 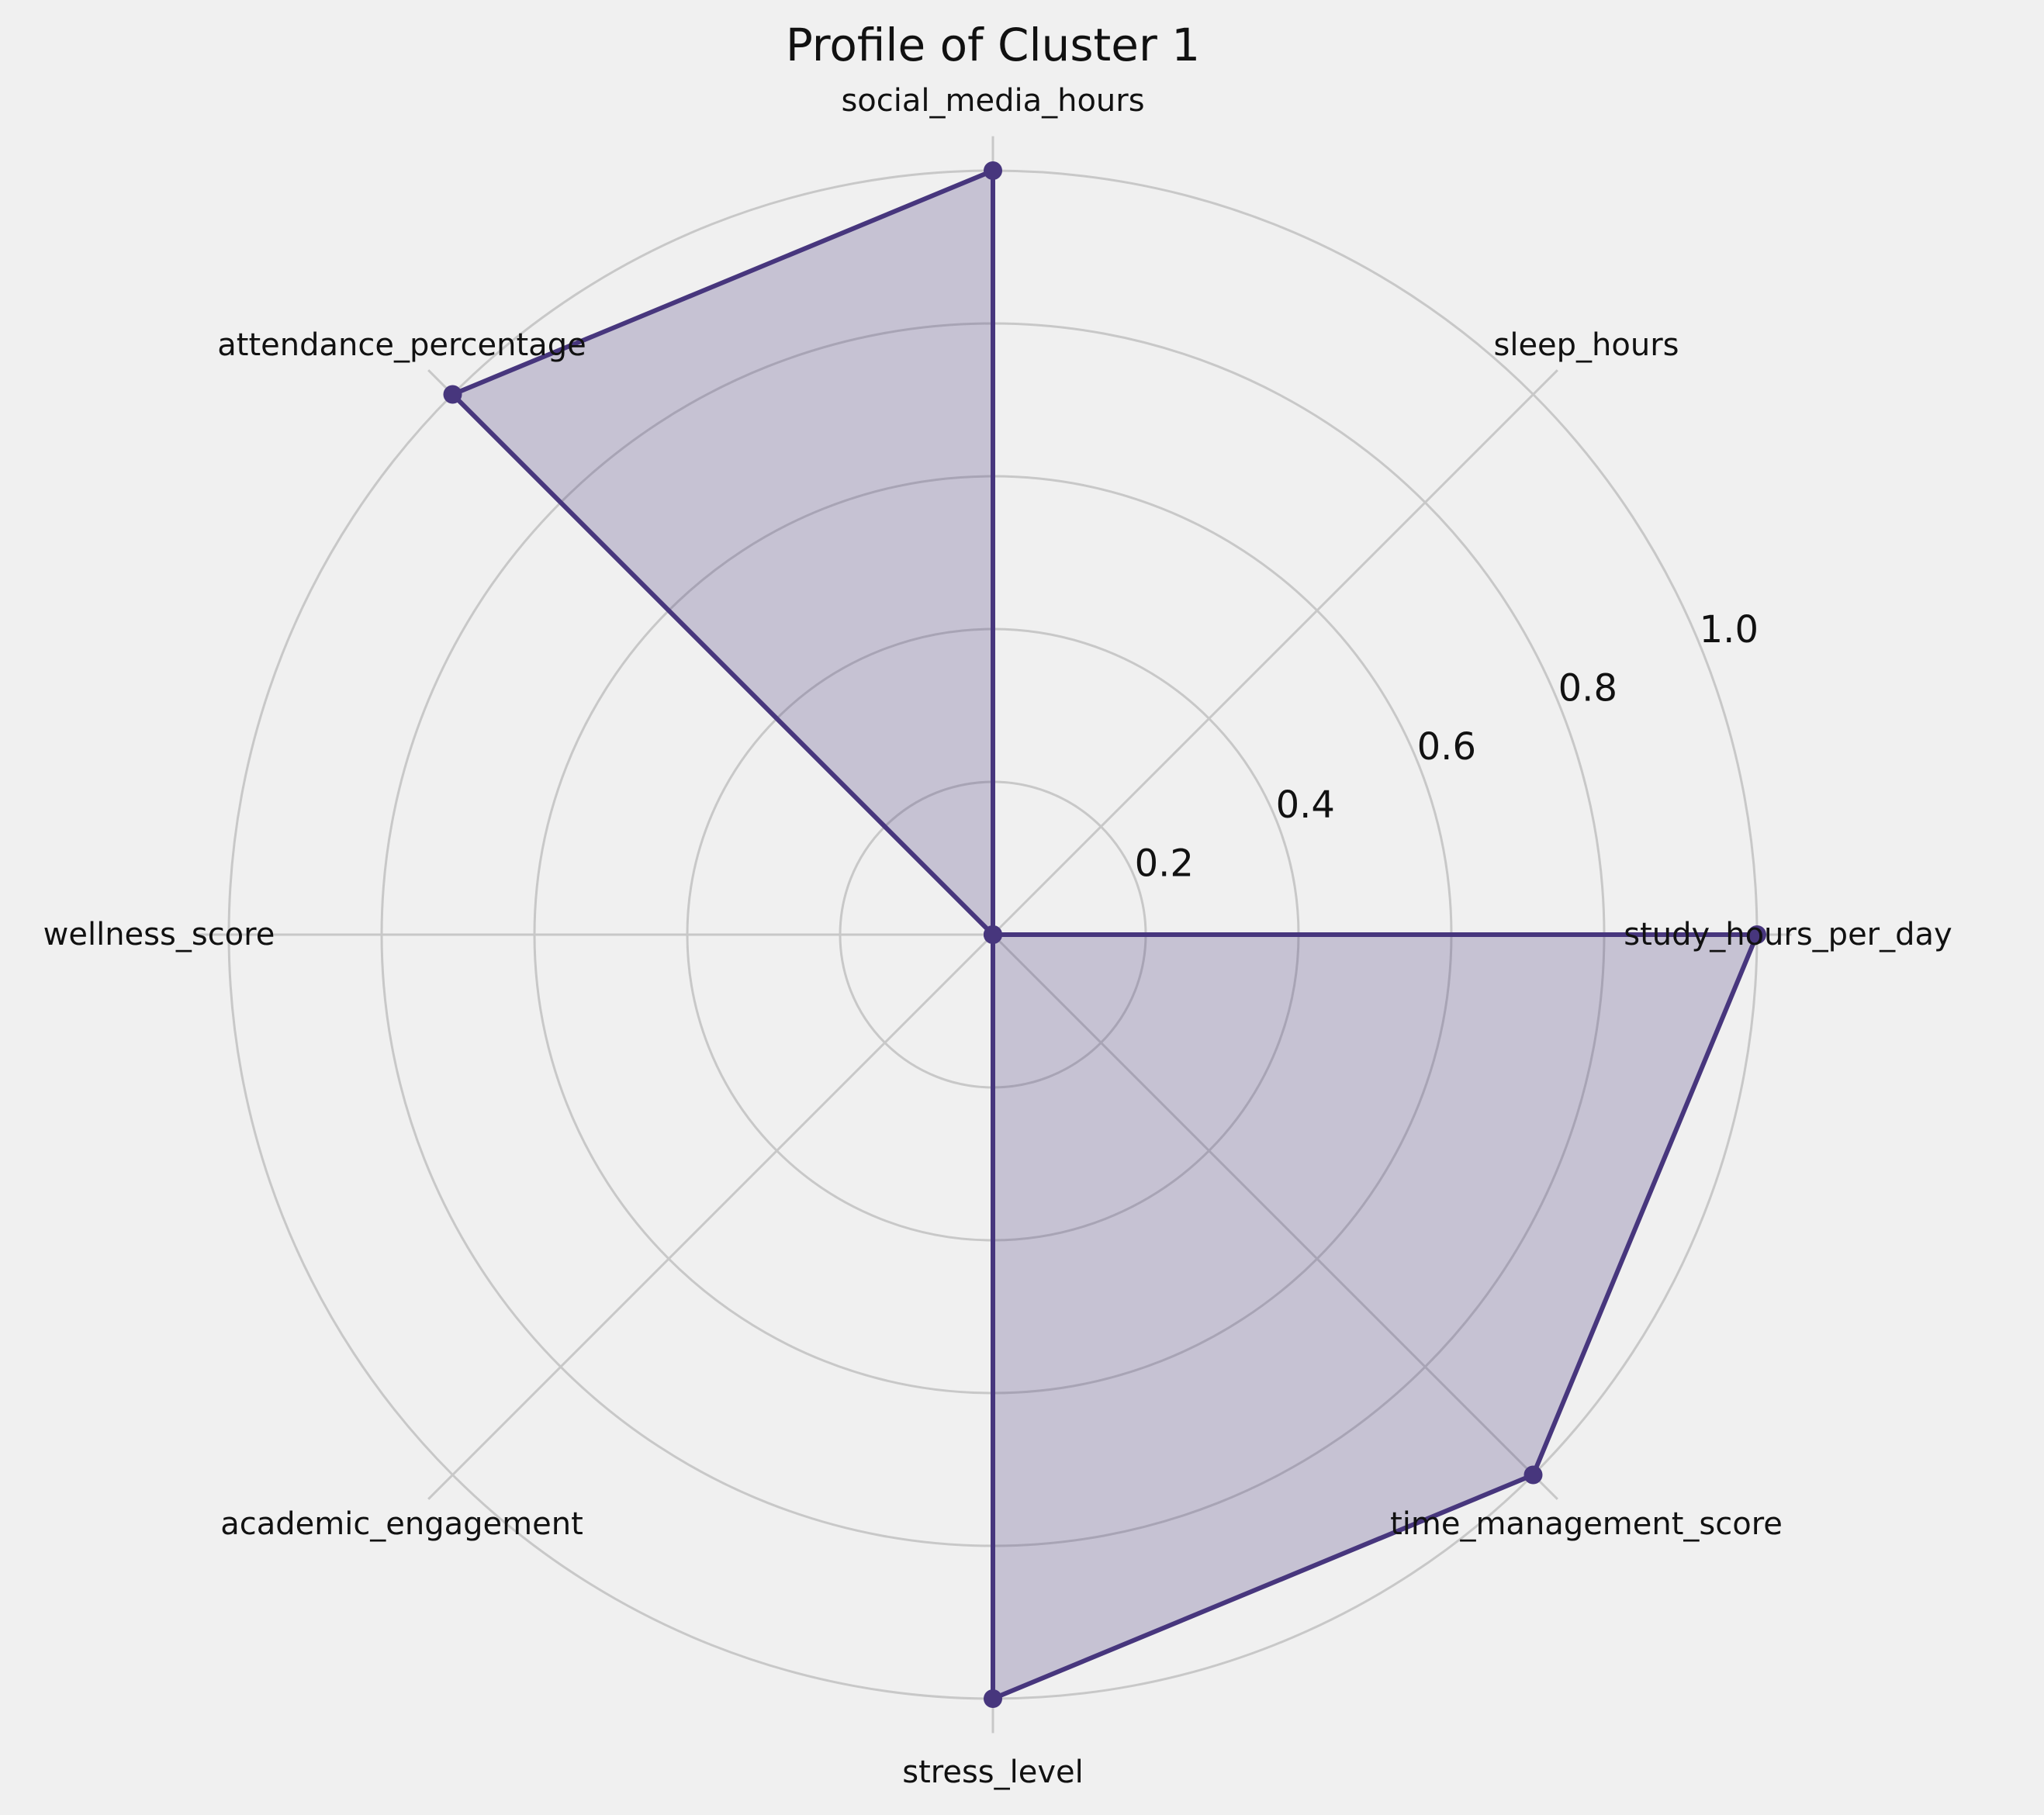 I want to click on r-tick-label-2: 0.6, so click(x=1446, y=747).